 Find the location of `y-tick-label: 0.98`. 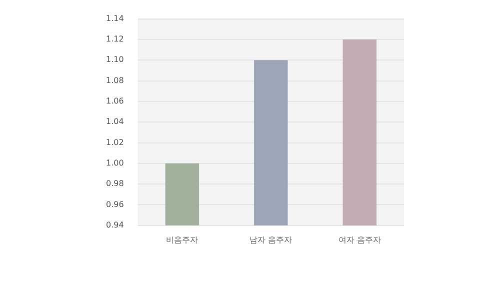

y-tick-label: 0.98 is located at coordinates (115, 183).